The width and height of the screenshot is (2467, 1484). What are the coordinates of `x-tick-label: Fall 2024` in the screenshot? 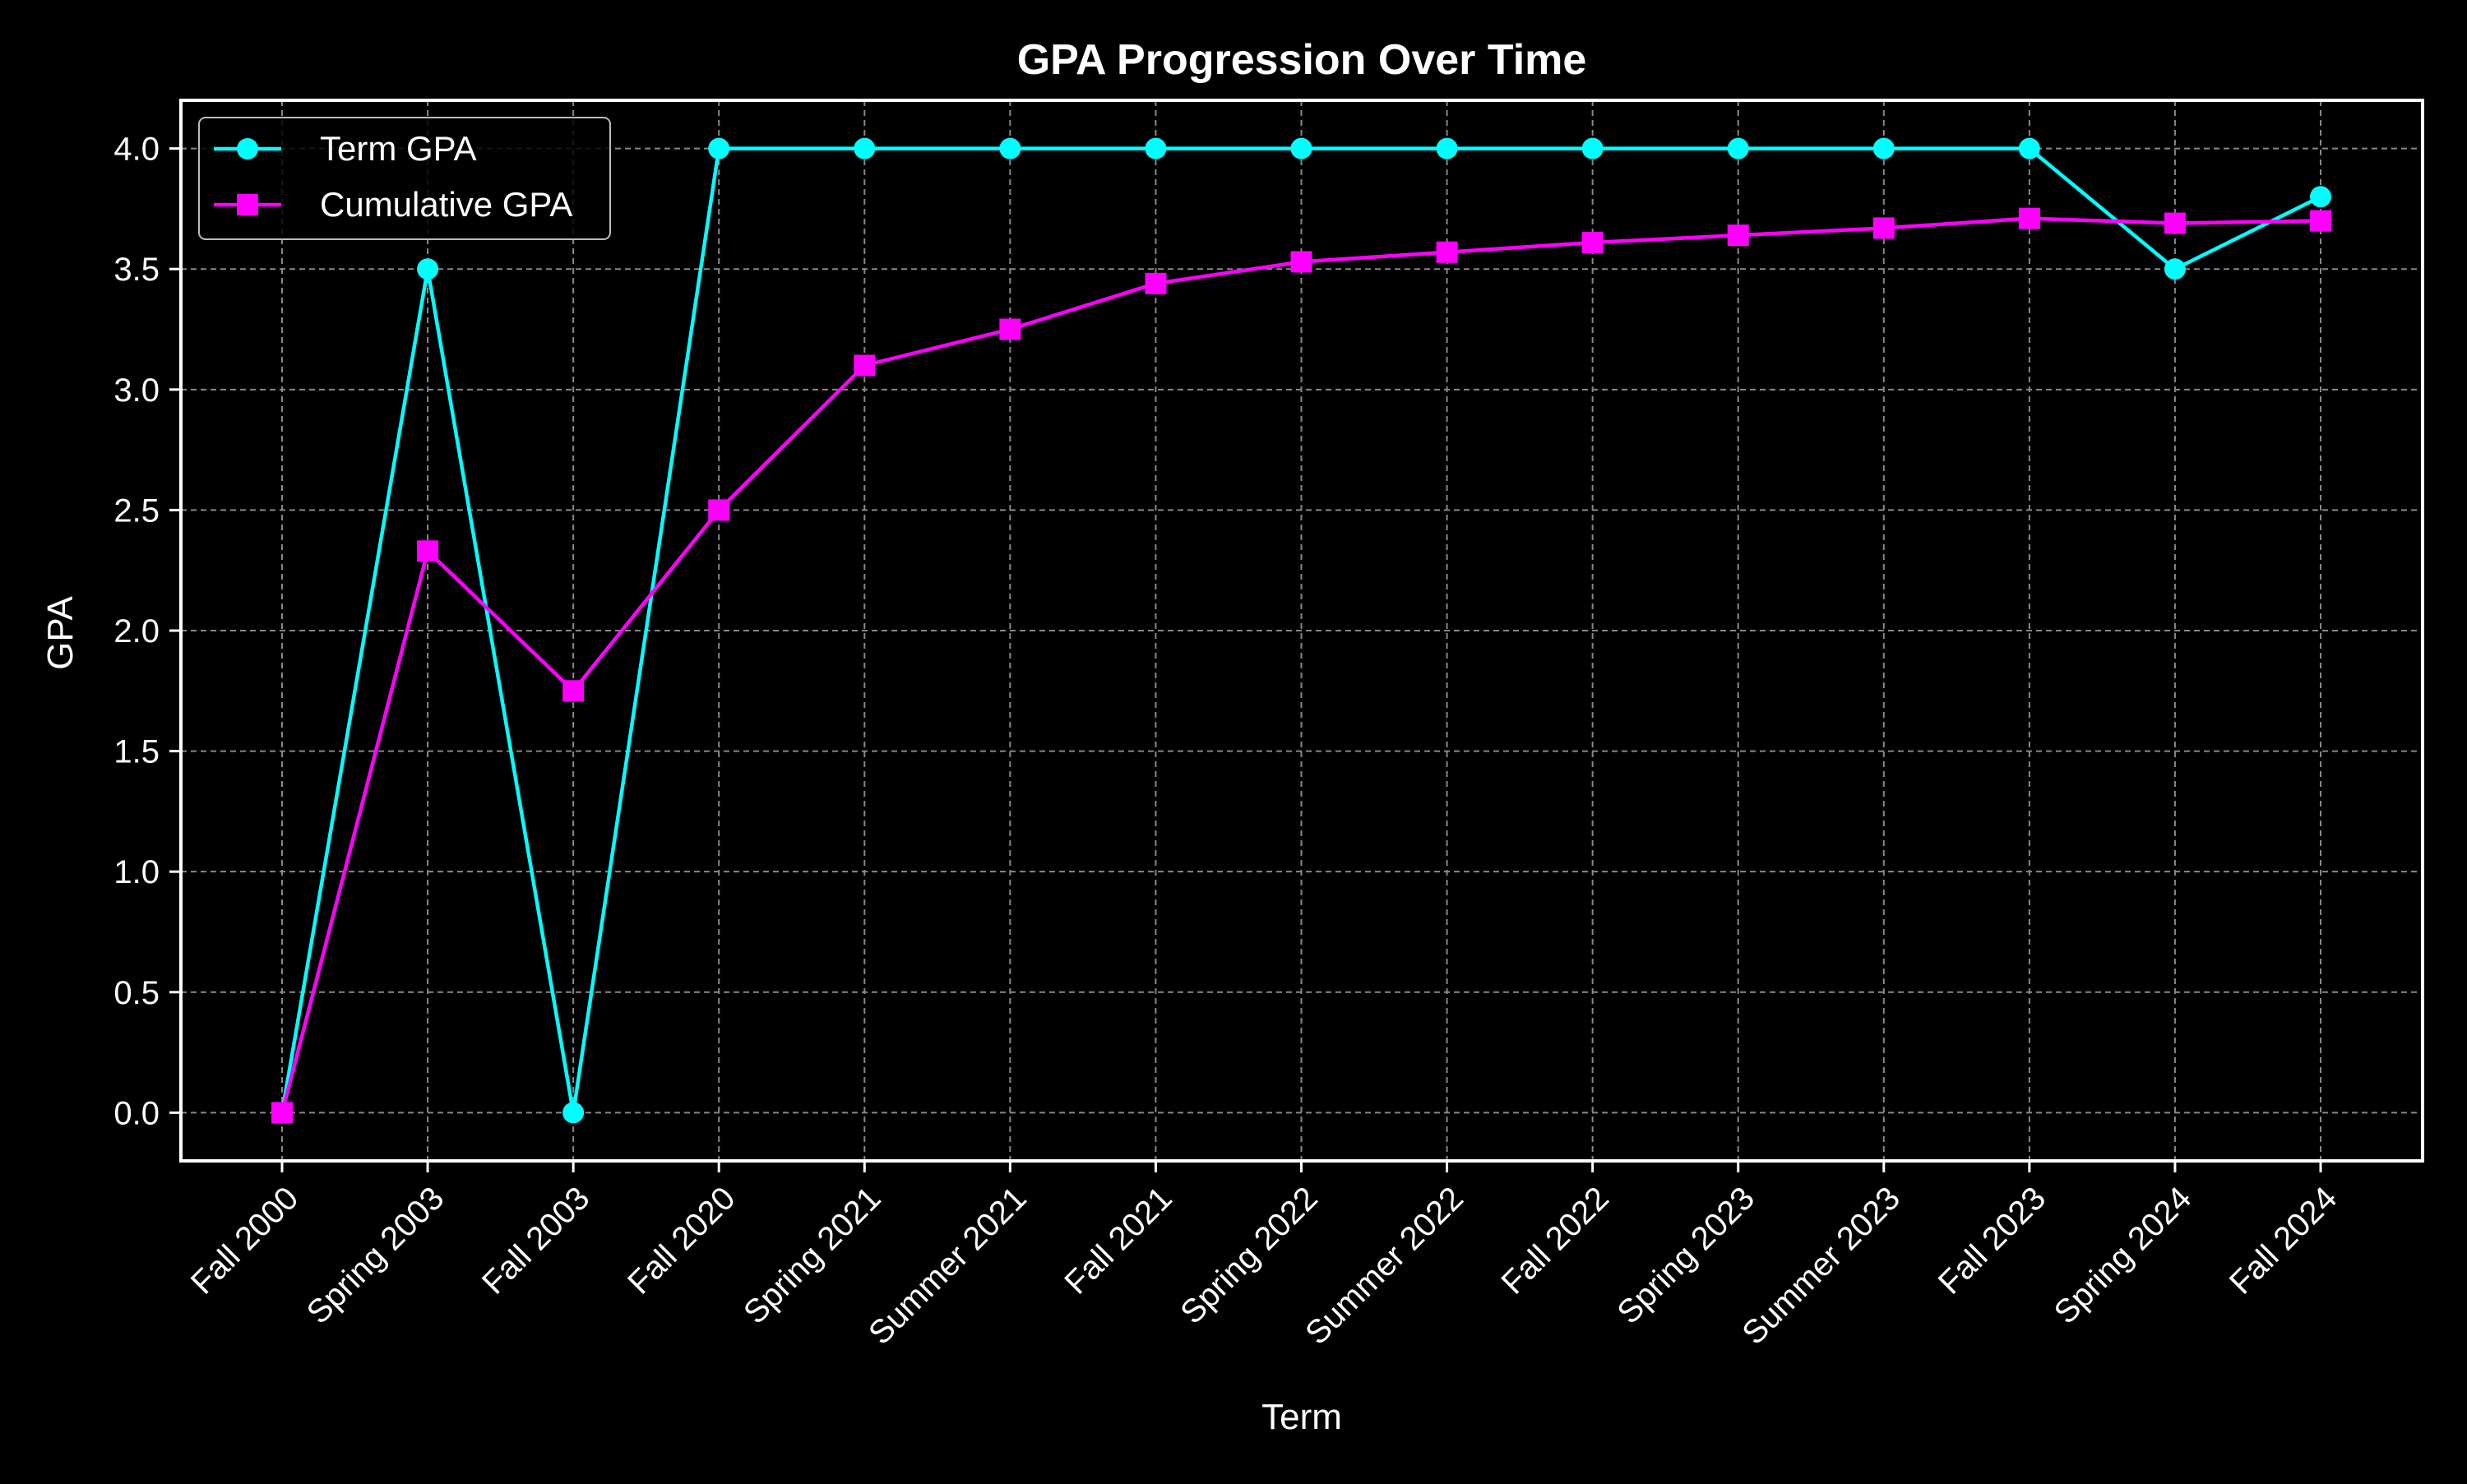 It's located at (2283, 1241).